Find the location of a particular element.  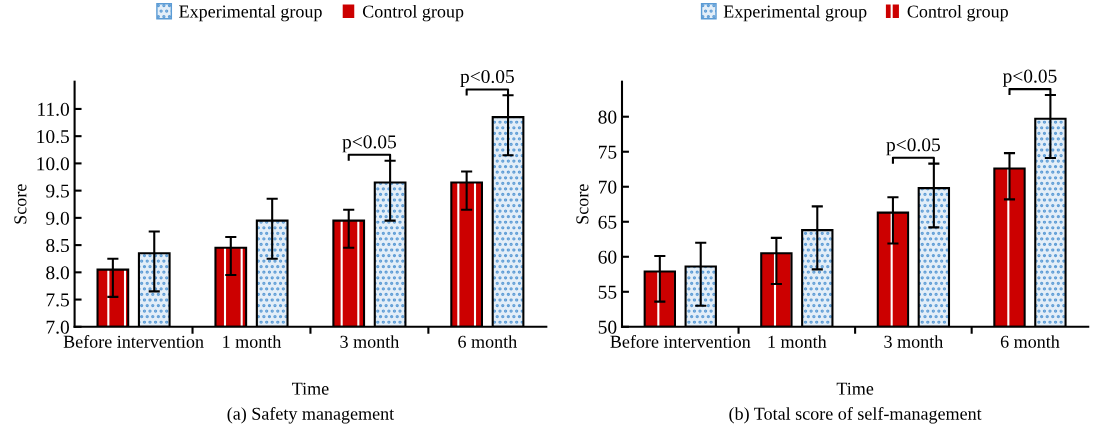

y-tick-label: 8.0 is located at coordinates (57, 273).